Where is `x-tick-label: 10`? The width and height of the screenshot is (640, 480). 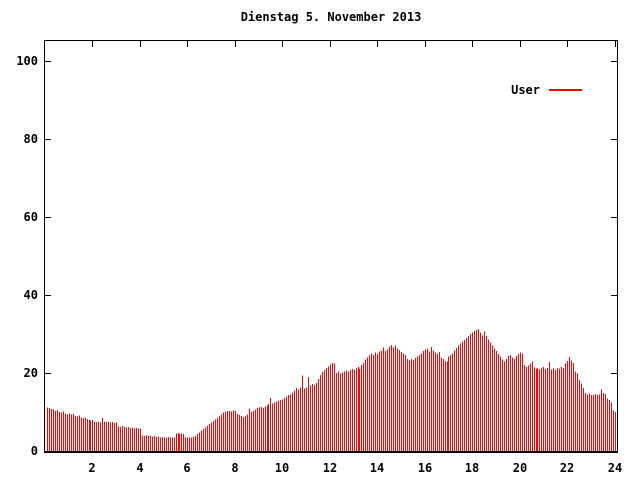
x-tick-label: 10 is located at coordinates (282, 468).